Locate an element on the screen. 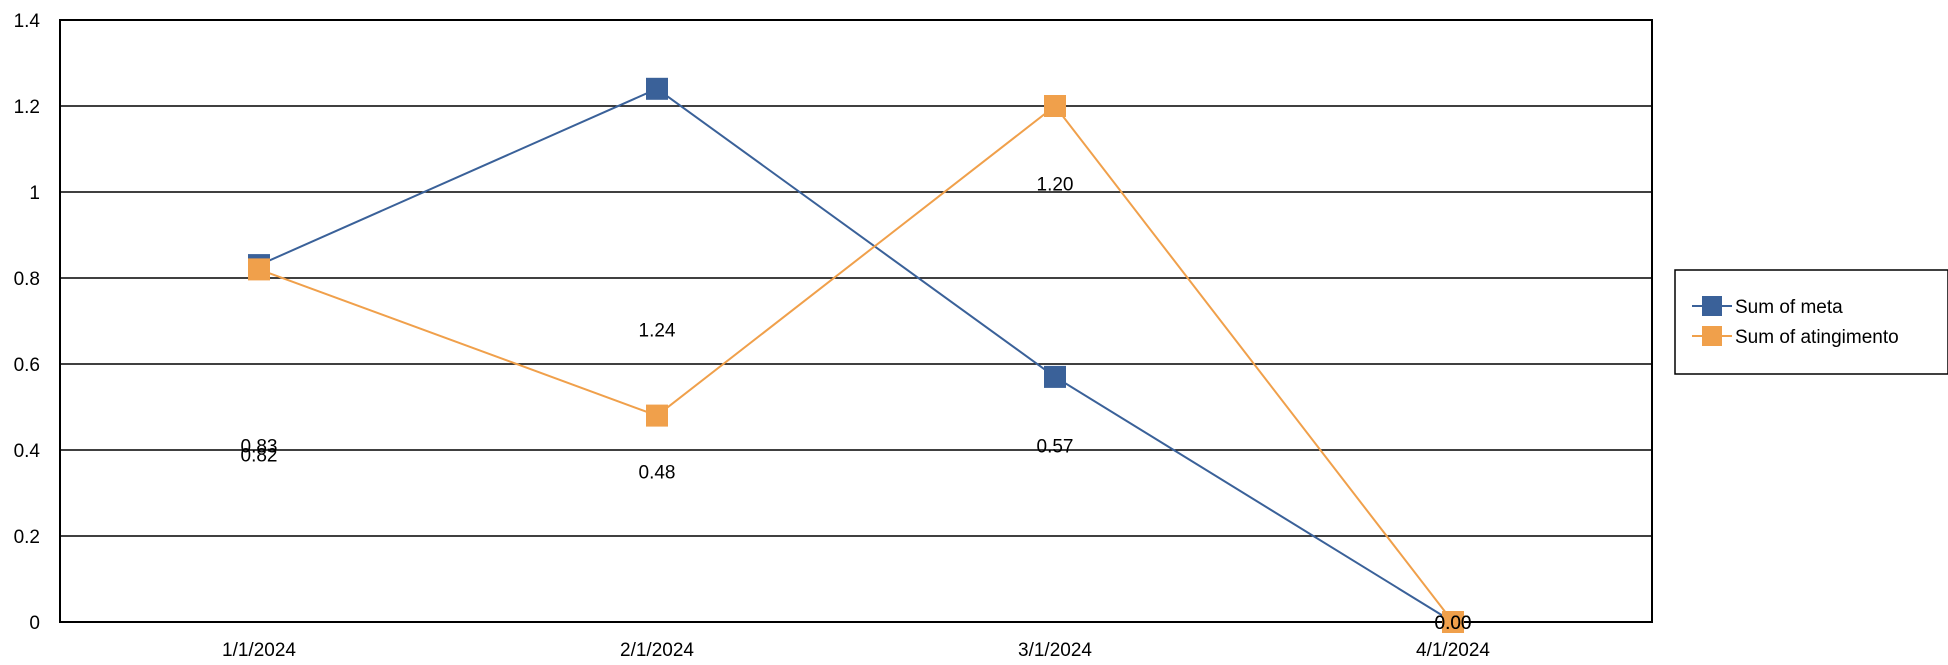 The image size is (1948, 665). y-axis-ticks: 0 0.2 0.4 0.6 0.8 1 1.2 1.4 is located at coordinates (27, 322).